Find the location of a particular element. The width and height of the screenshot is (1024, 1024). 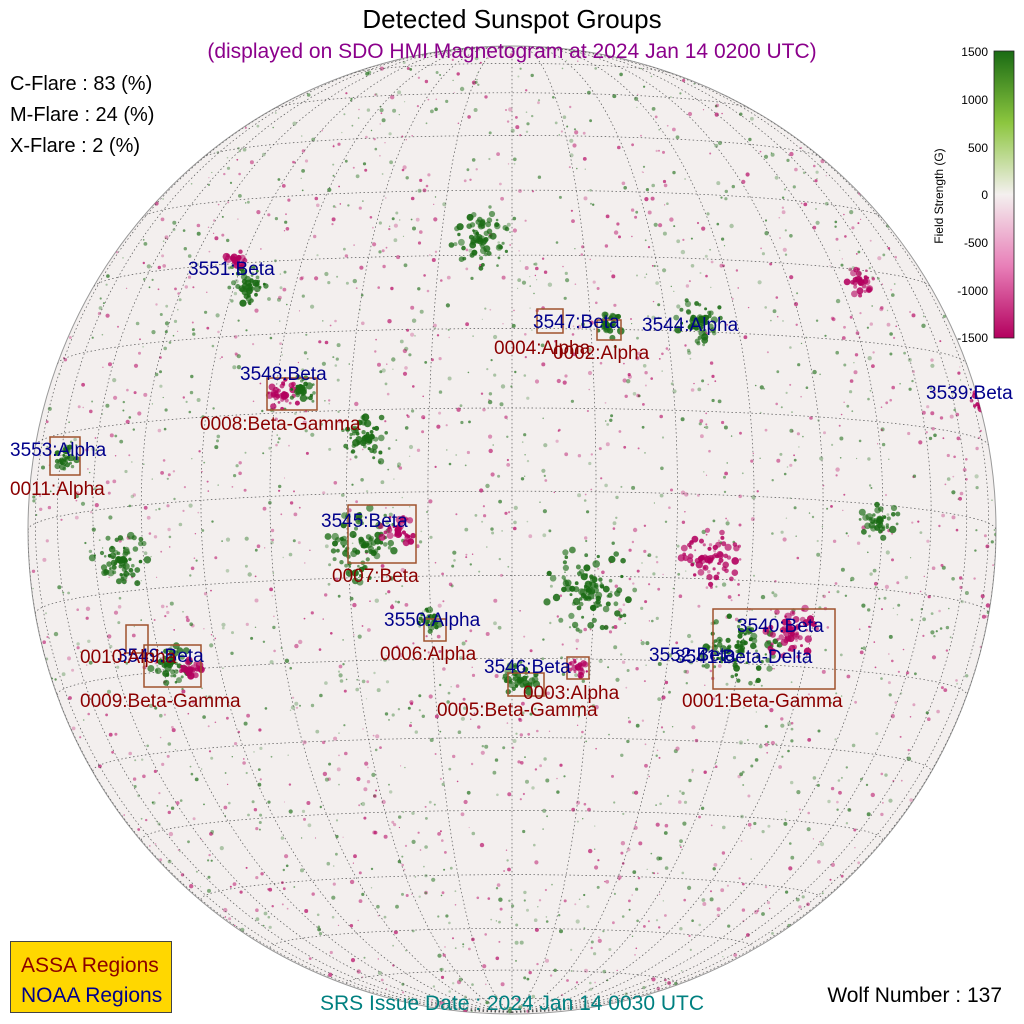

region-label-noaa: 3550:Alpha is located at coordinates (432, 620).